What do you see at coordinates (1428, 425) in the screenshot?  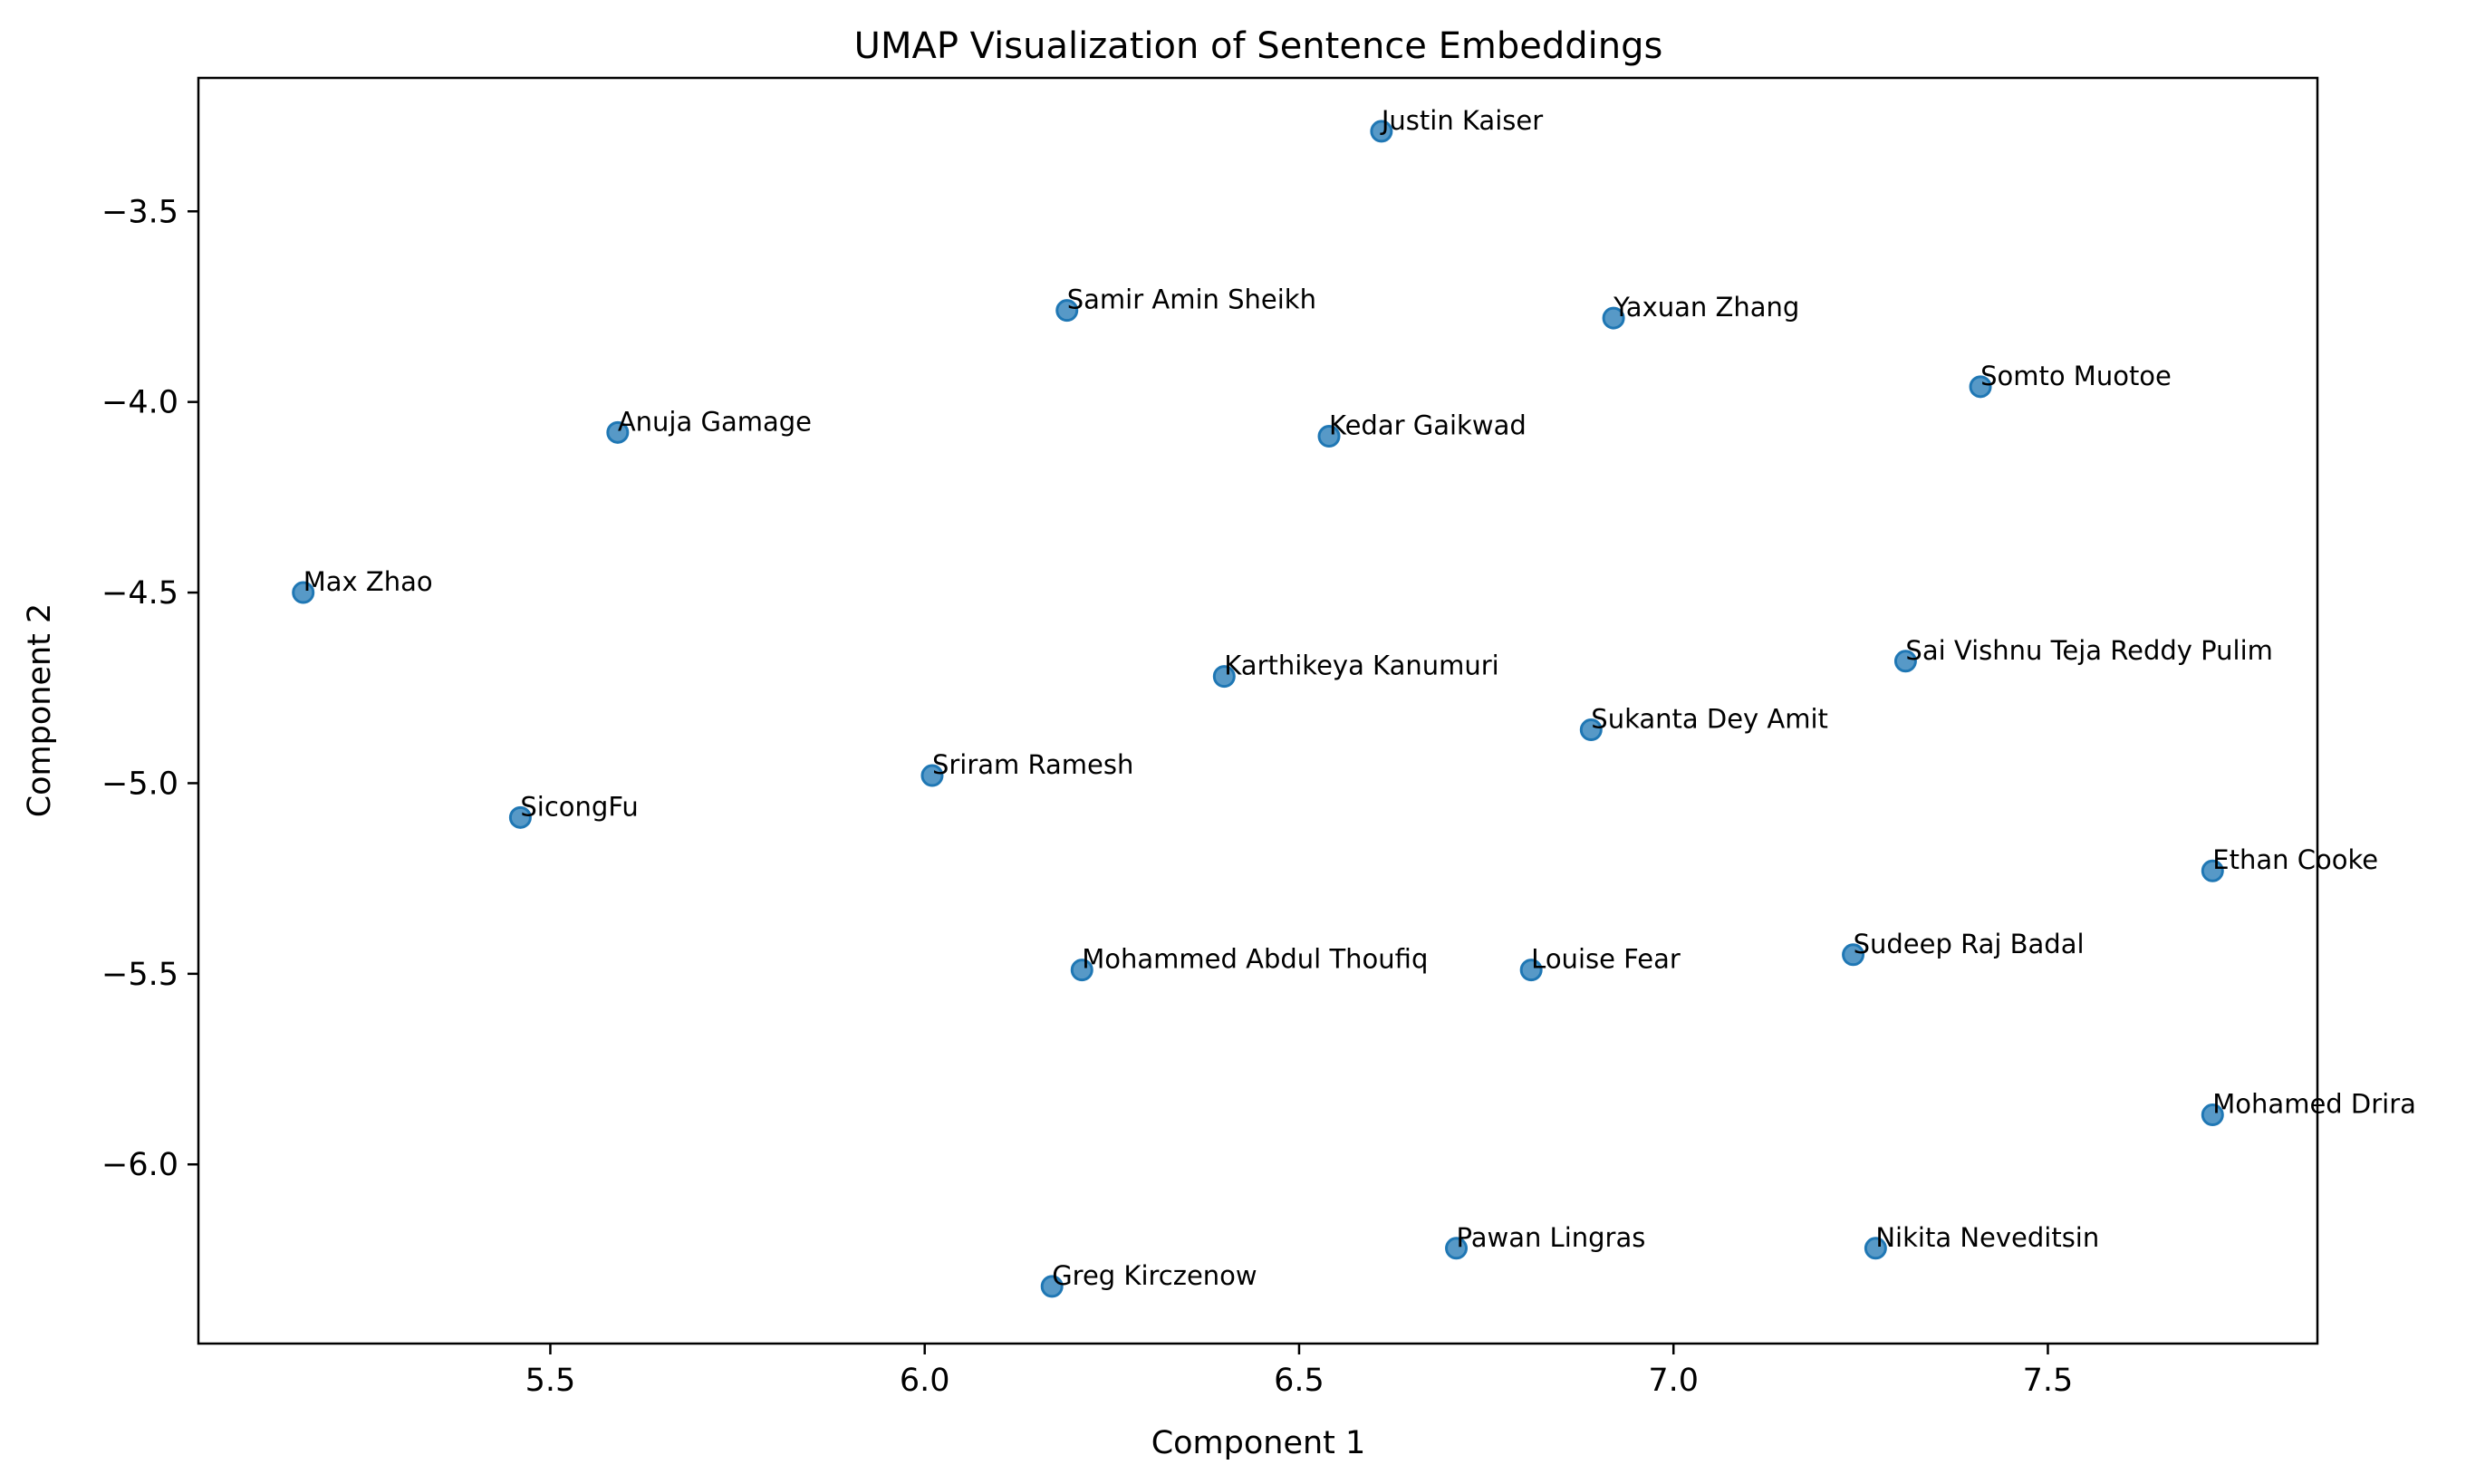 I see `data-point-label: Kedar Gaikwad` at bounding box center [1428, 425].